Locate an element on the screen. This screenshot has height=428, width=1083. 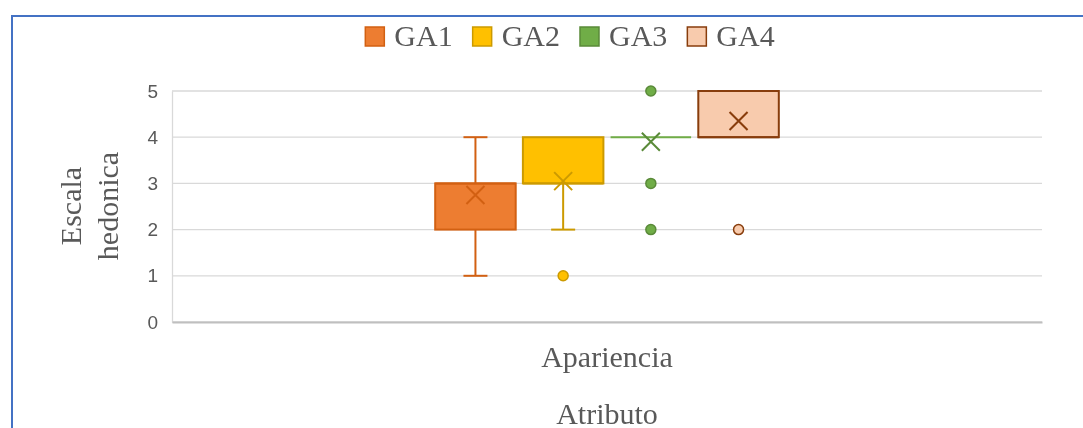
x-axis-title: Atributo is located at coordinates (607, 412).